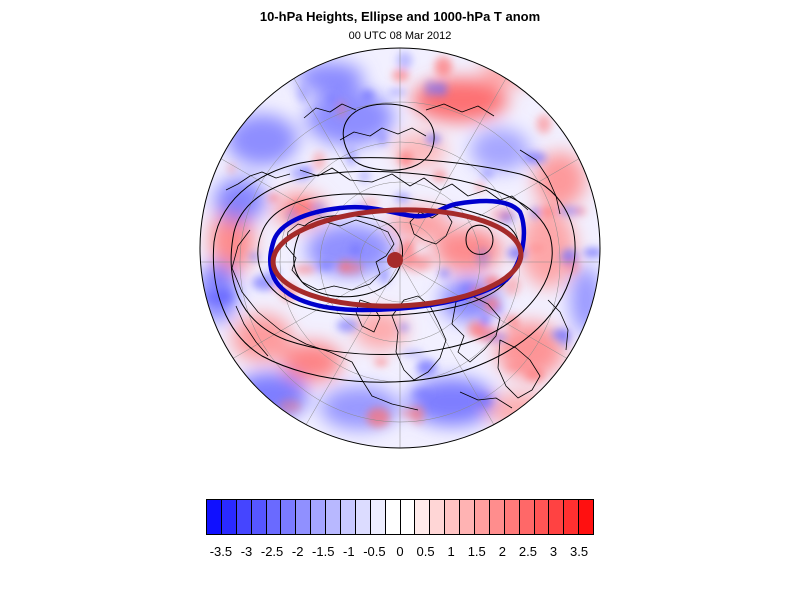  I want to click on colorbar-tick-label: 0, so click(400, 551).